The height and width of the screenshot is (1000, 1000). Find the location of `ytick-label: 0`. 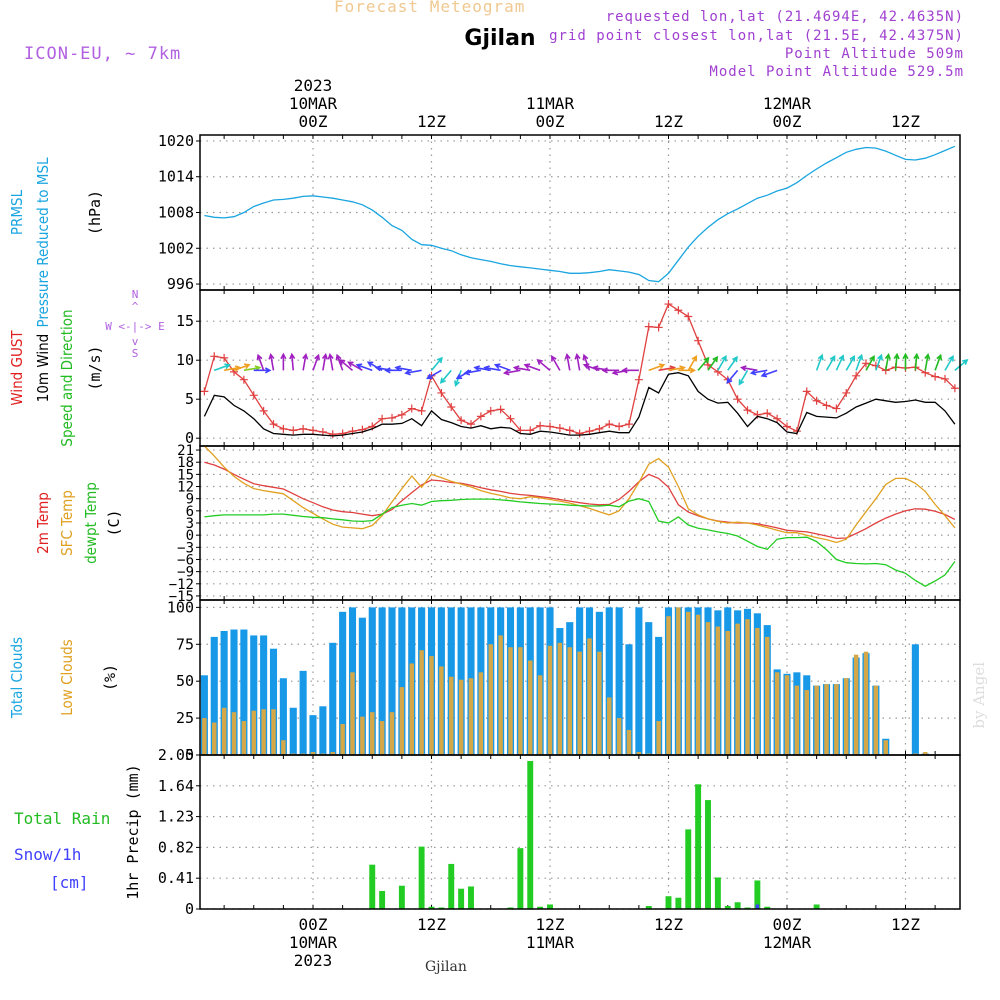

ytick-label: 0 is located at coordinates (189, 909).